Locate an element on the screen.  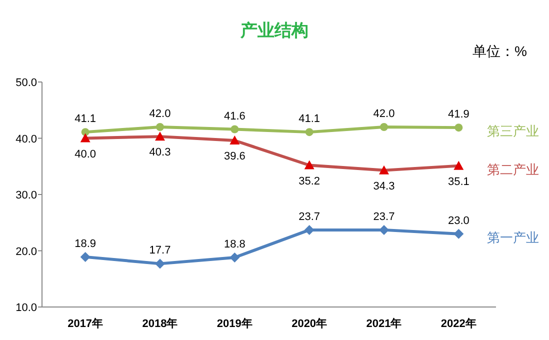
data-label: 40.3 is located at coordinates (160, 152).